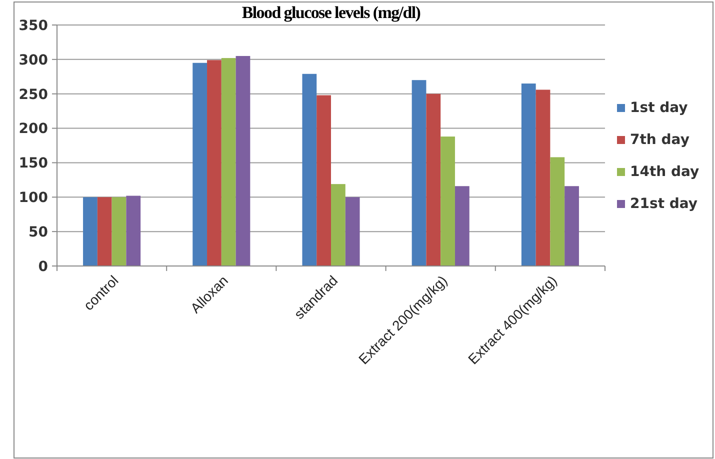 The width and height of the screenshot is (715, 459). Describe the element at coordinates (331, 12) in the screenshot. I see `chart-title: Blood glucose levels (mg/dl)` at that location.